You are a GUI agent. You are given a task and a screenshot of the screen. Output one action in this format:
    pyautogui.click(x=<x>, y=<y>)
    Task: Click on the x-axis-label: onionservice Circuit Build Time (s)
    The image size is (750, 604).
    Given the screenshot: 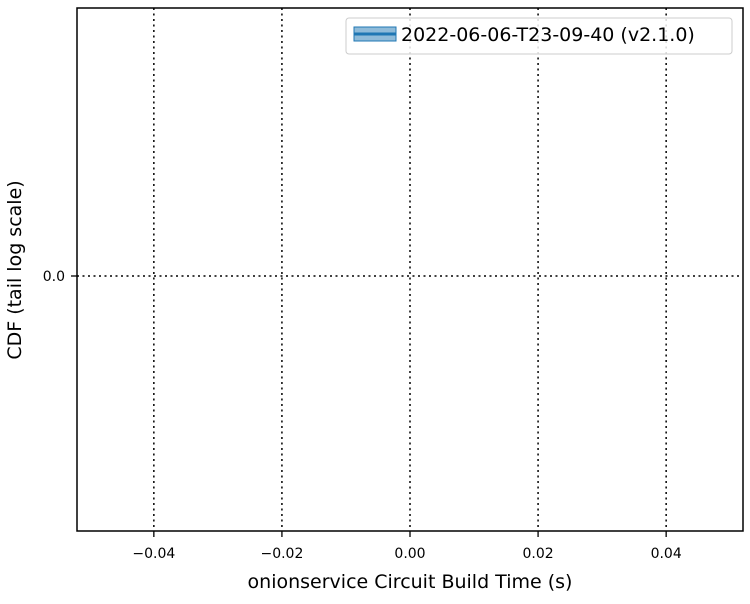 What is the action you would take?
    pyautogui.click(x=410, y=582)
    